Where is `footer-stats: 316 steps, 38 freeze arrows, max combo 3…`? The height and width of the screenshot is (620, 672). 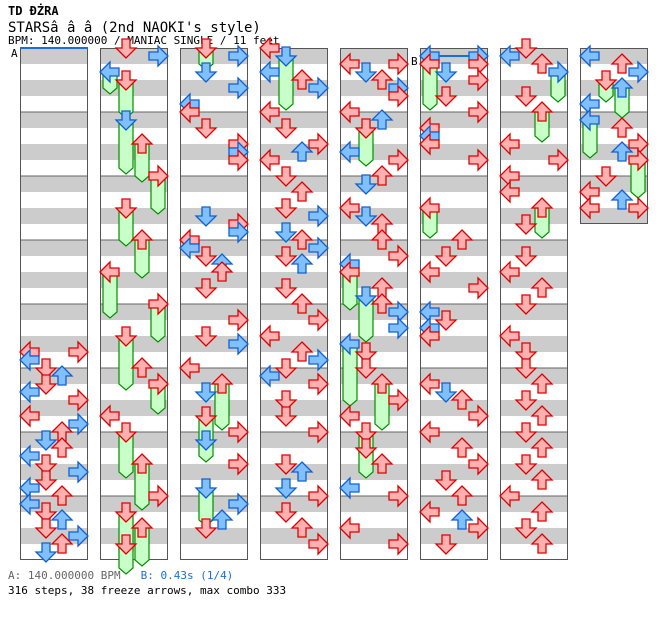
footer-stats: 316 steps, 38 freeze arrows, max combo 3… is located at coordinates (147, 590).